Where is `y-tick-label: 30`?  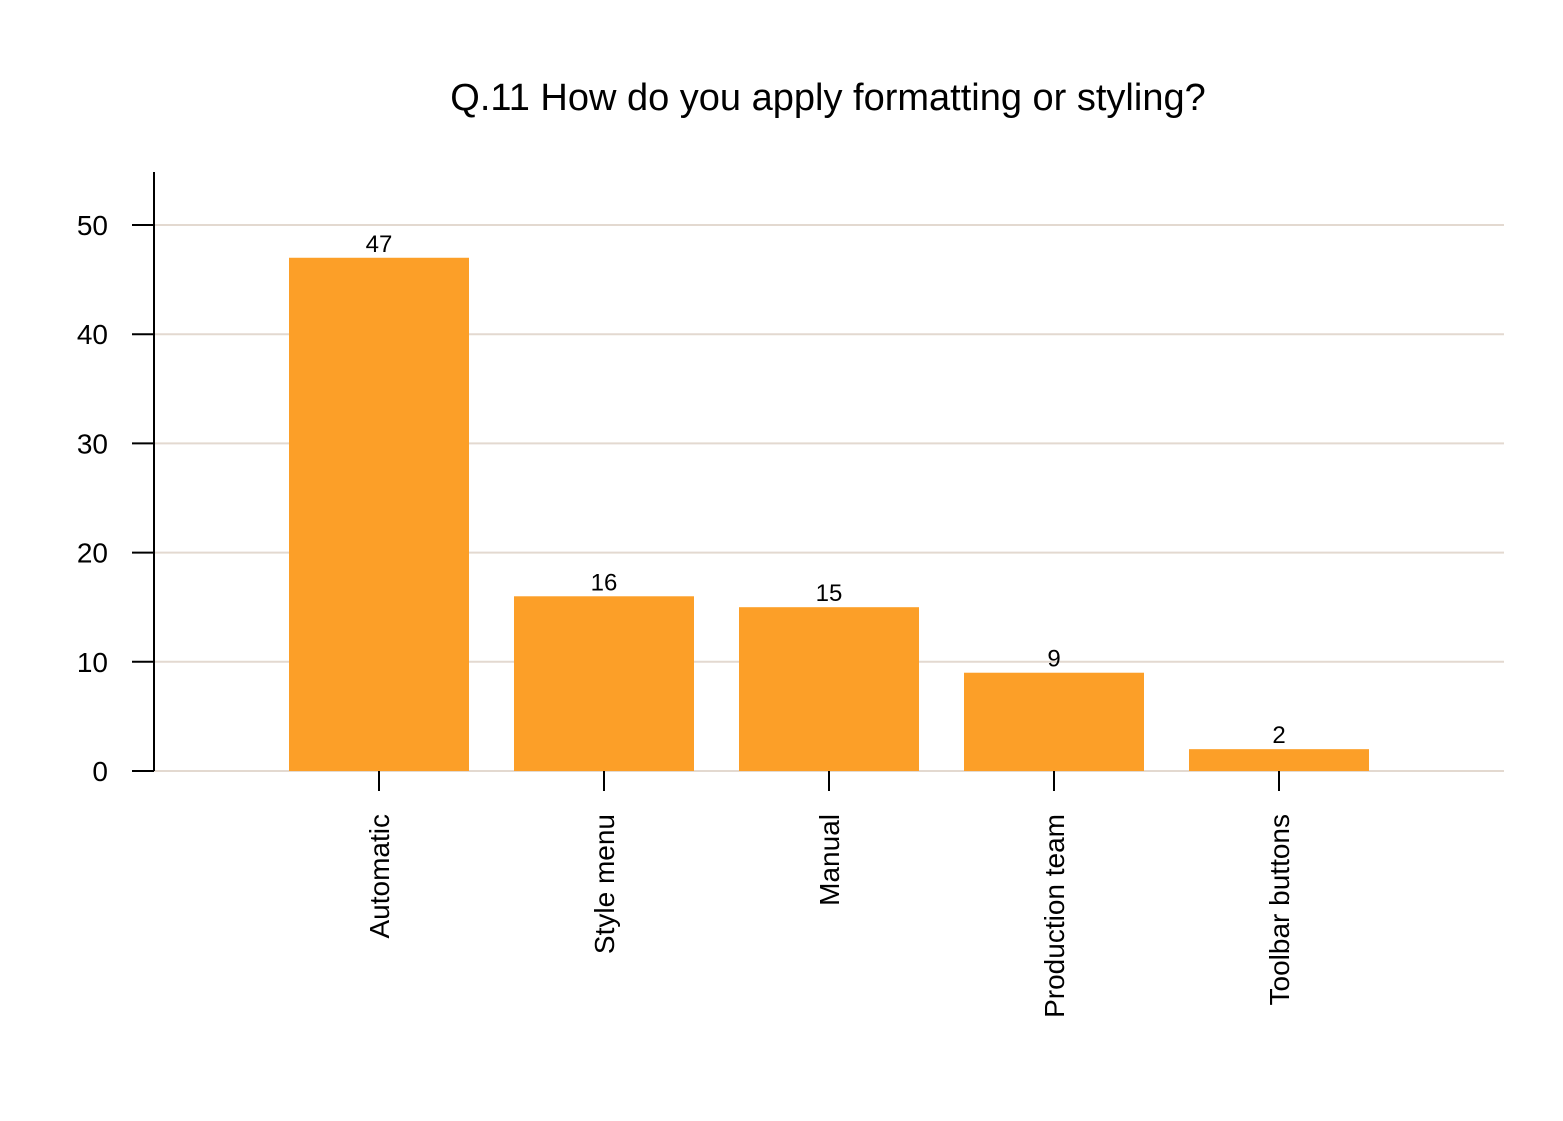 y-tick-label: 30 is located at coordinates (92, 443).